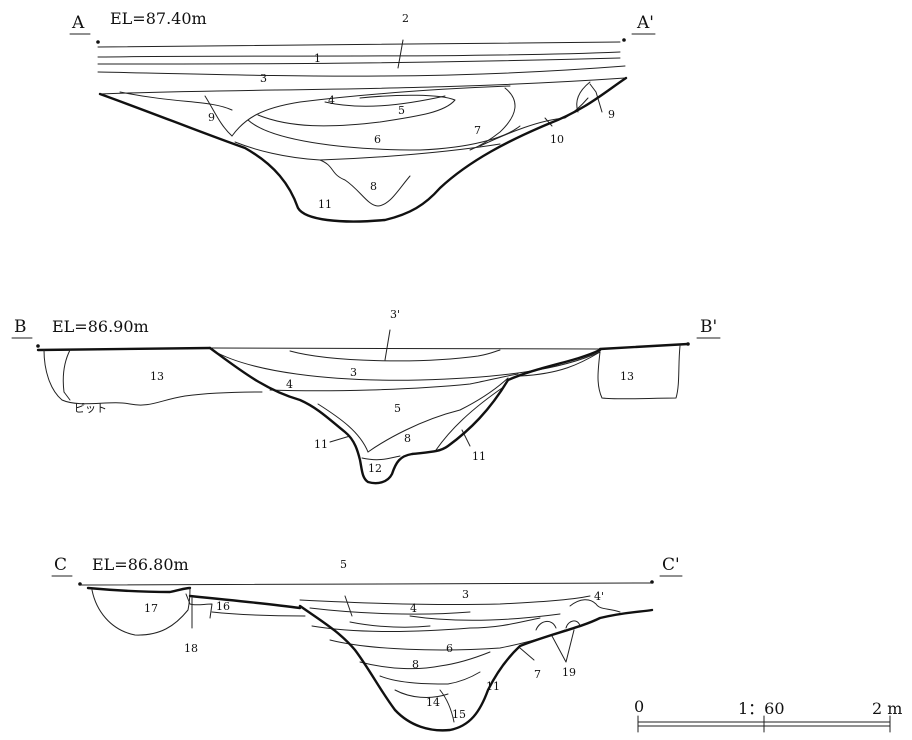  What do you see at coordinates (366, 584) in the screenshot?
I see `section-c-datum-line` at bounding box center [366, 584].